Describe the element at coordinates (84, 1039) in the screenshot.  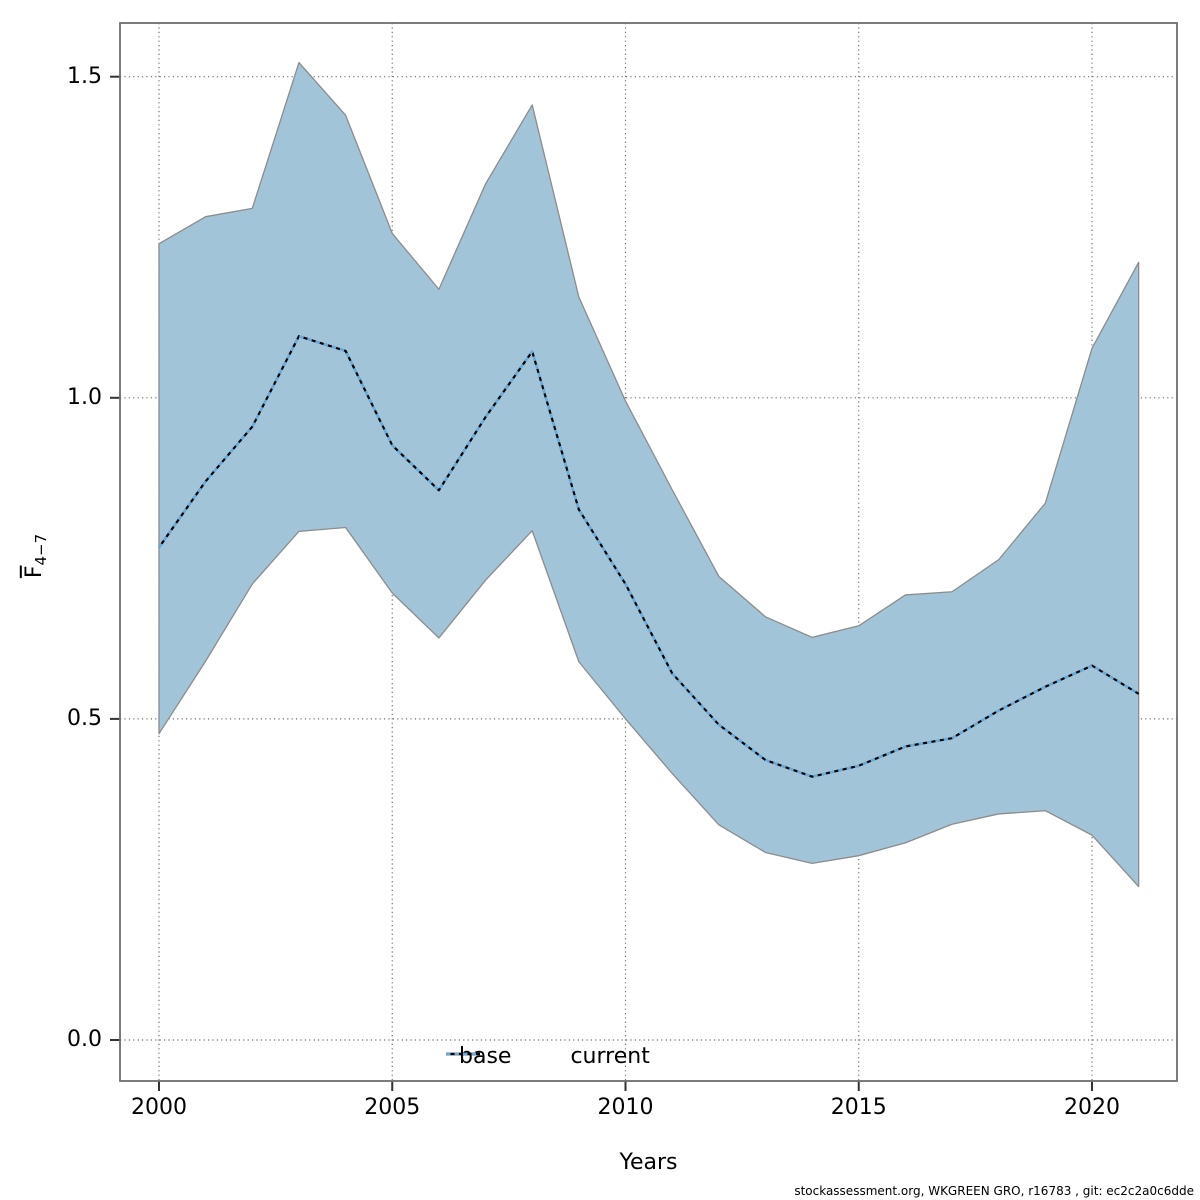
I see `y-tick-label: 0.0` at that location.